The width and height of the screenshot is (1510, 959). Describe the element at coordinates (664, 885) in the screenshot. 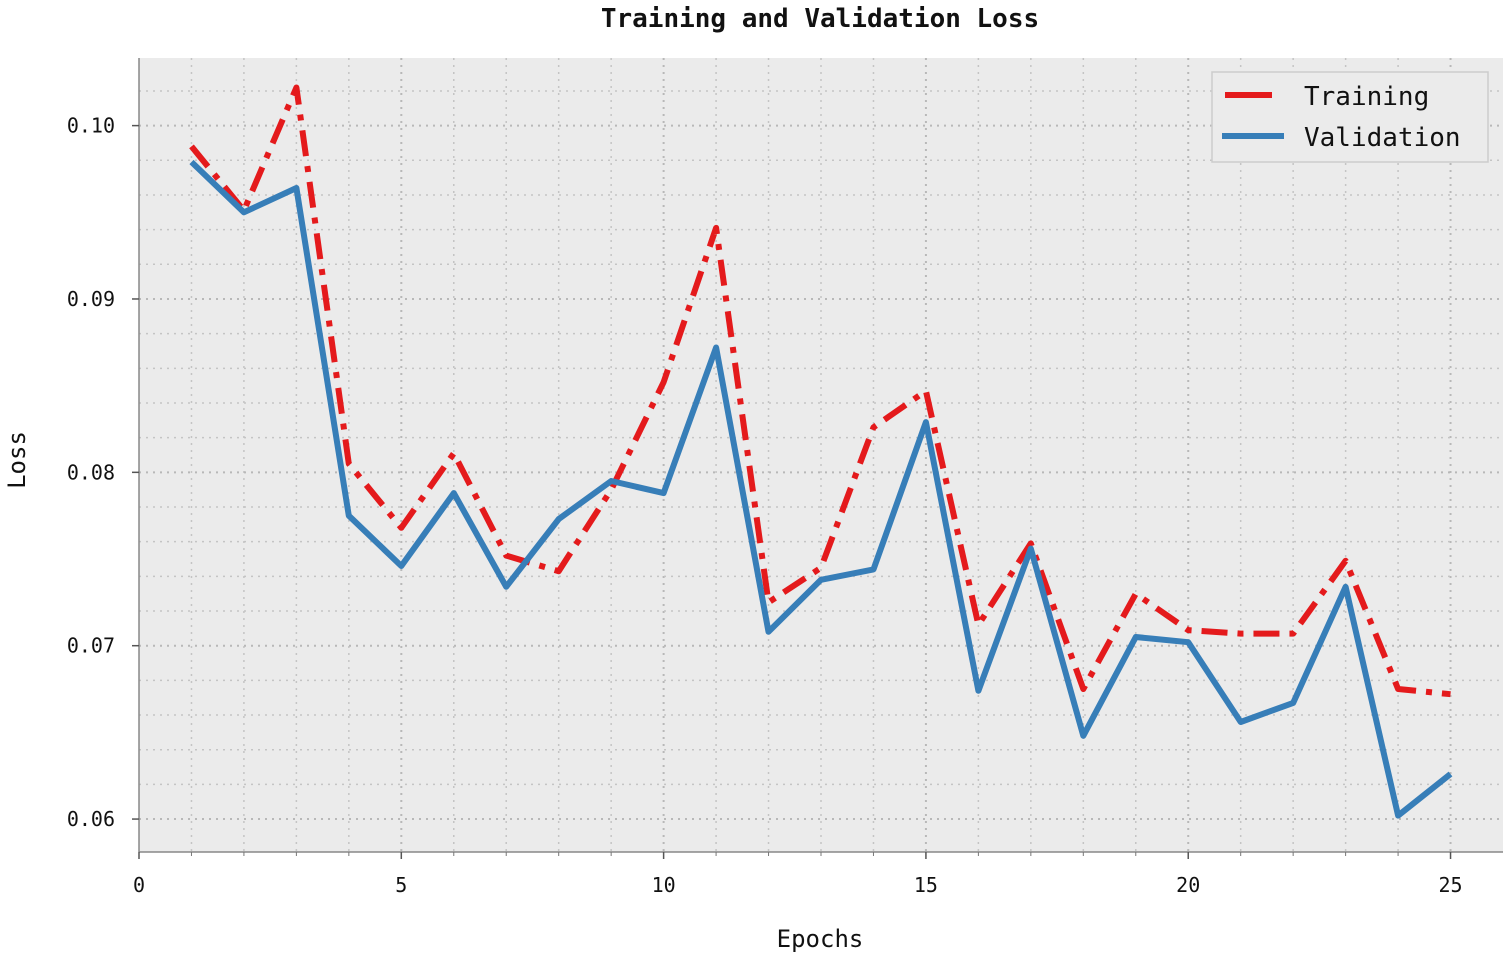

I see `x-tick-label: 10` at that location.